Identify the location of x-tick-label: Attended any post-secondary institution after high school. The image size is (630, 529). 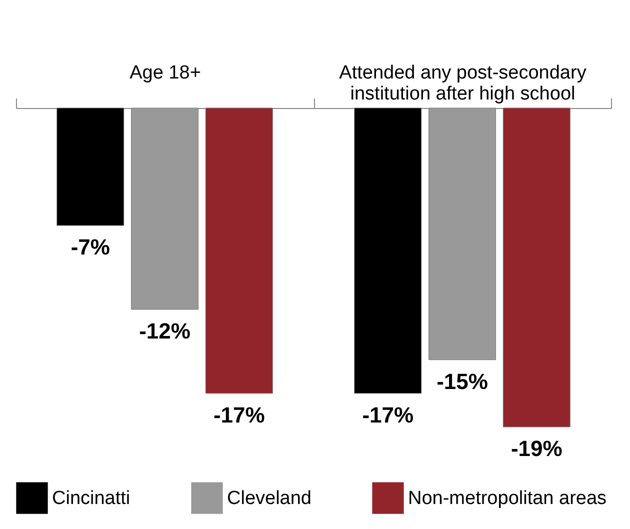
(463, 83).